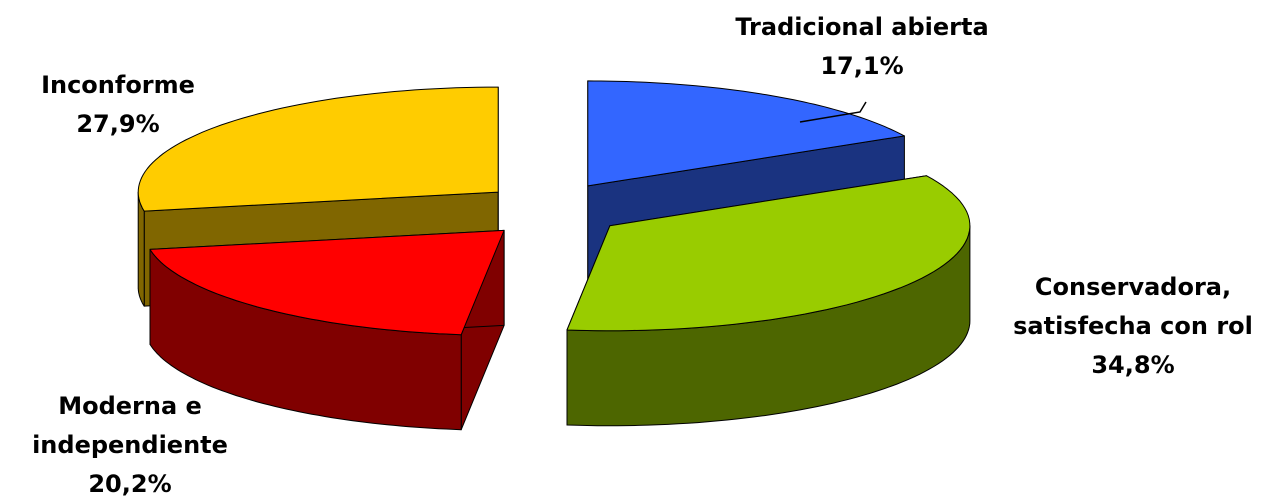 The height and width of the screenshot is (504, 1283). What do you see at coordinates (862, 66) in the screenshot?
I see `value-label: 17,1%` at bounding box center [862, 66].